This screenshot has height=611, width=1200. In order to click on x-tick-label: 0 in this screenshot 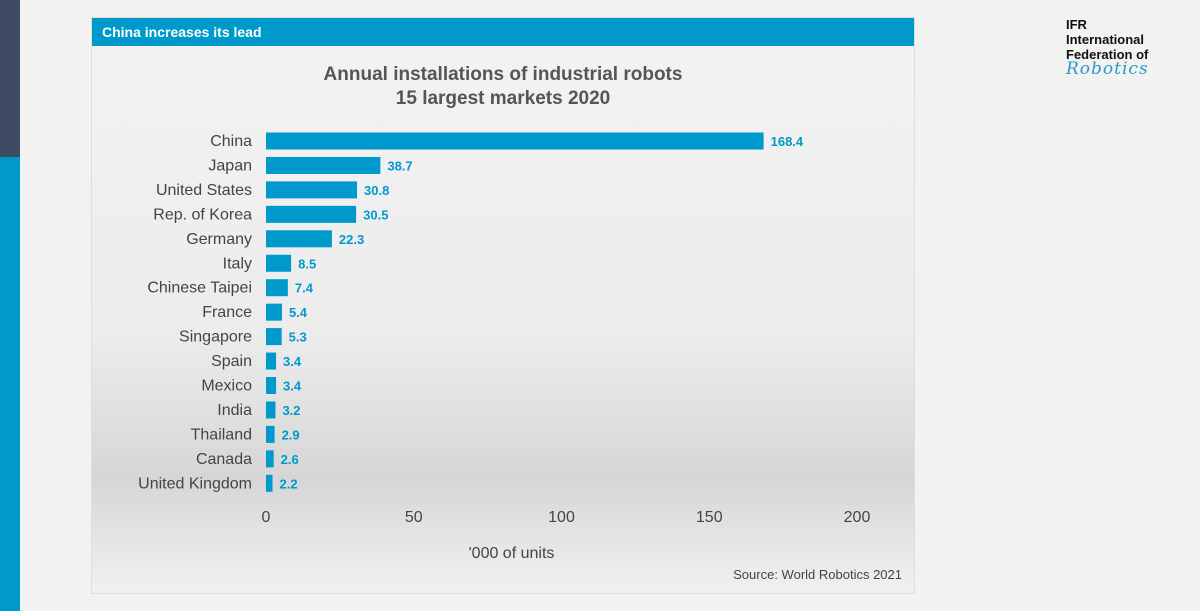, I will do `click(266, 517)`.